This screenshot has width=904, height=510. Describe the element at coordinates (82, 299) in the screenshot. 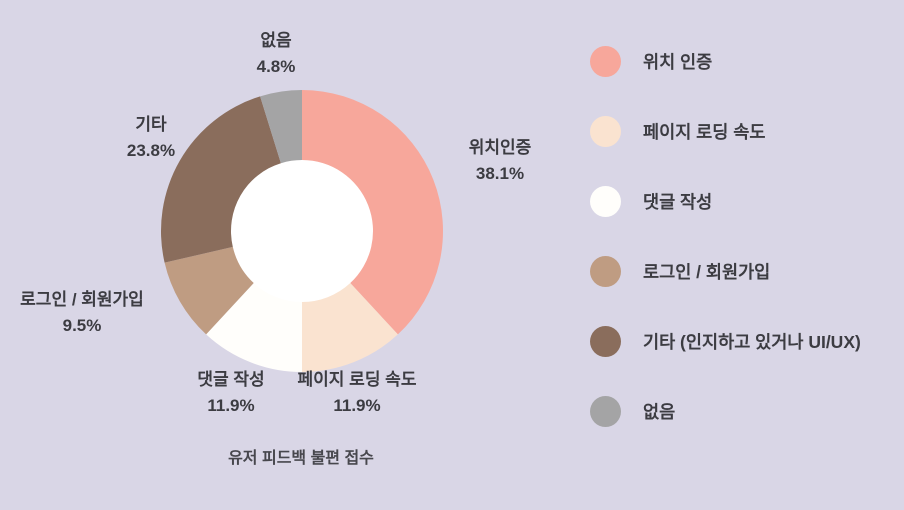

I see `slice-label-login-name: 로그인 / 회원가입` at that location.